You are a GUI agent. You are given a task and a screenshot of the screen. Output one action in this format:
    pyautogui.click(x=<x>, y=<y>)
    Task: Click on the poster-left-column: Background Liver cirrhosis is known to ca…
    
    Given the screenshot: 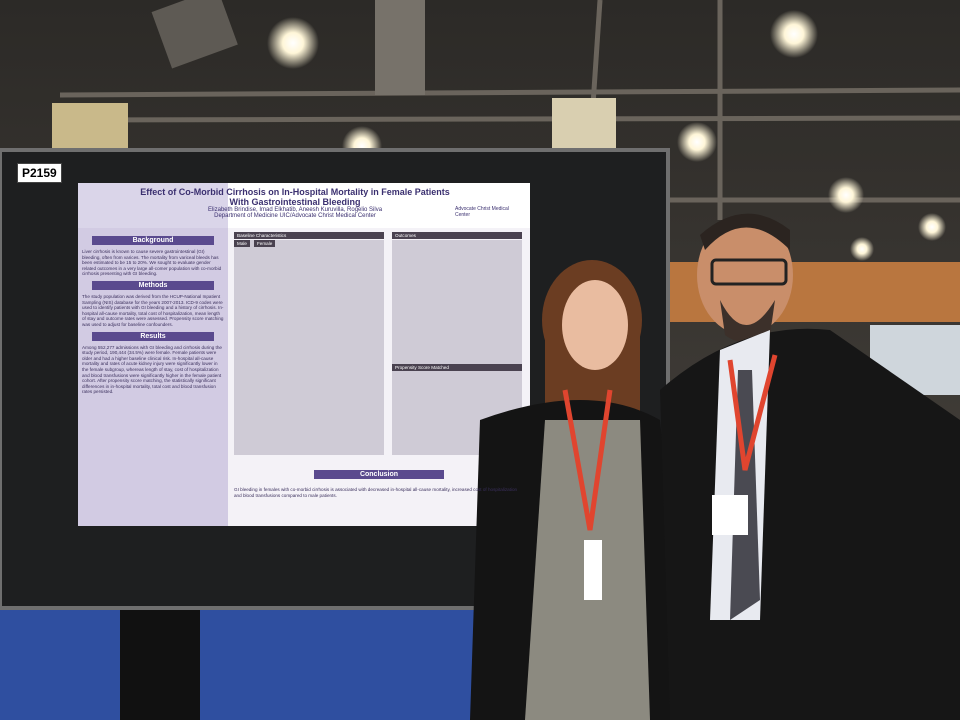 What is the action you would take?
    pyautogui.click(x=153, y=313)
    